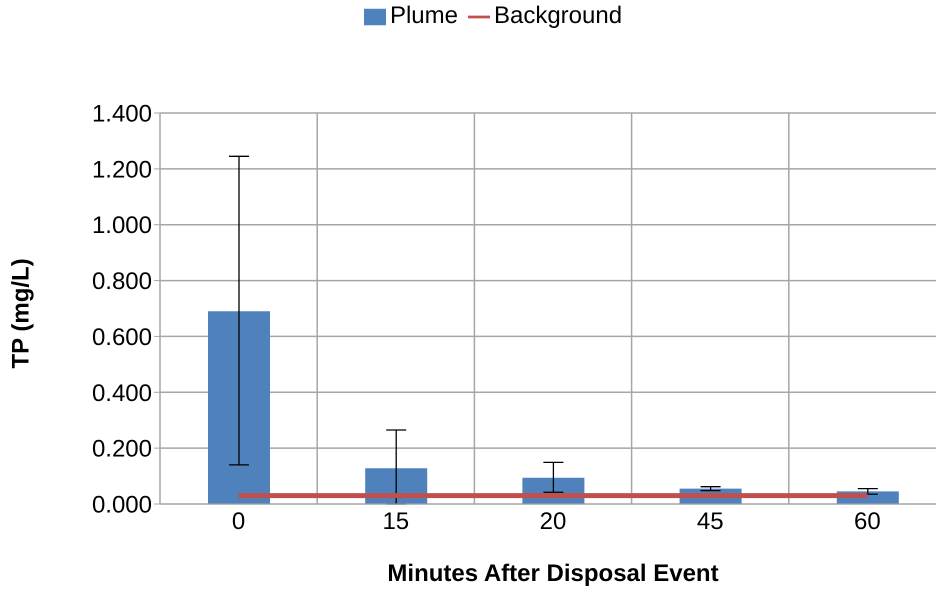 Image resolution: width=936 pixels, height=599 pixels. Describe the element at coordinates (122, 449) in the screenshot. I see `y-tick-label: 0.200` at that location.